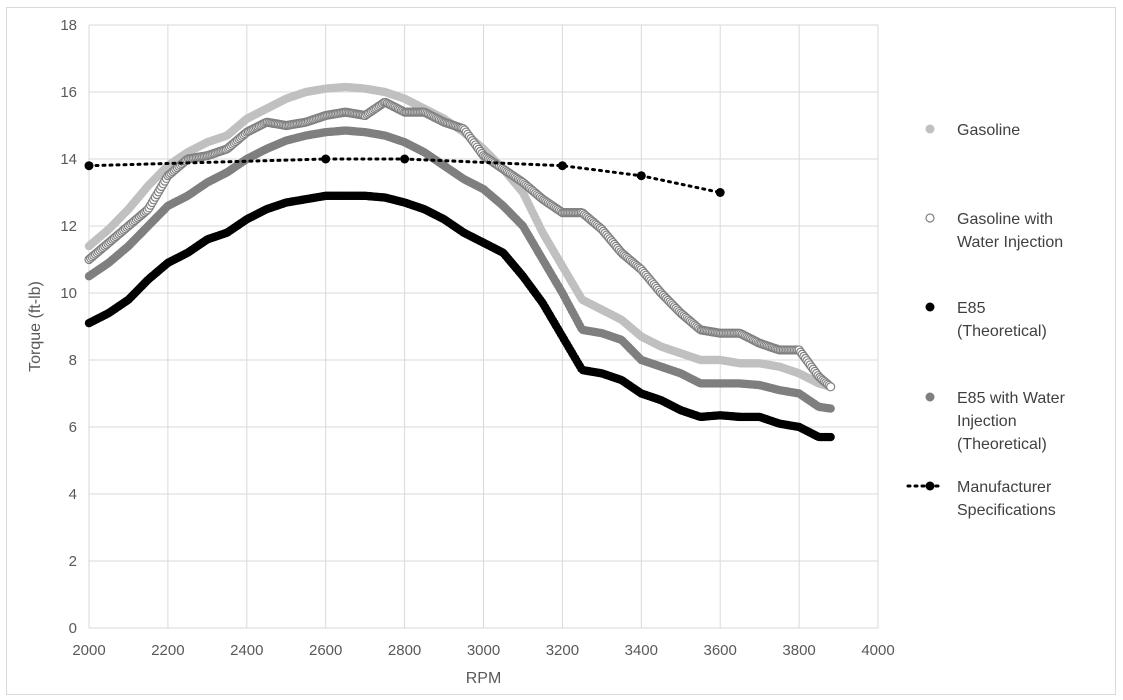  What do you see at coordinates (484, 678) in the screenshot?
I see `x-axis-title: RPM` at bounding box center [484, 678].